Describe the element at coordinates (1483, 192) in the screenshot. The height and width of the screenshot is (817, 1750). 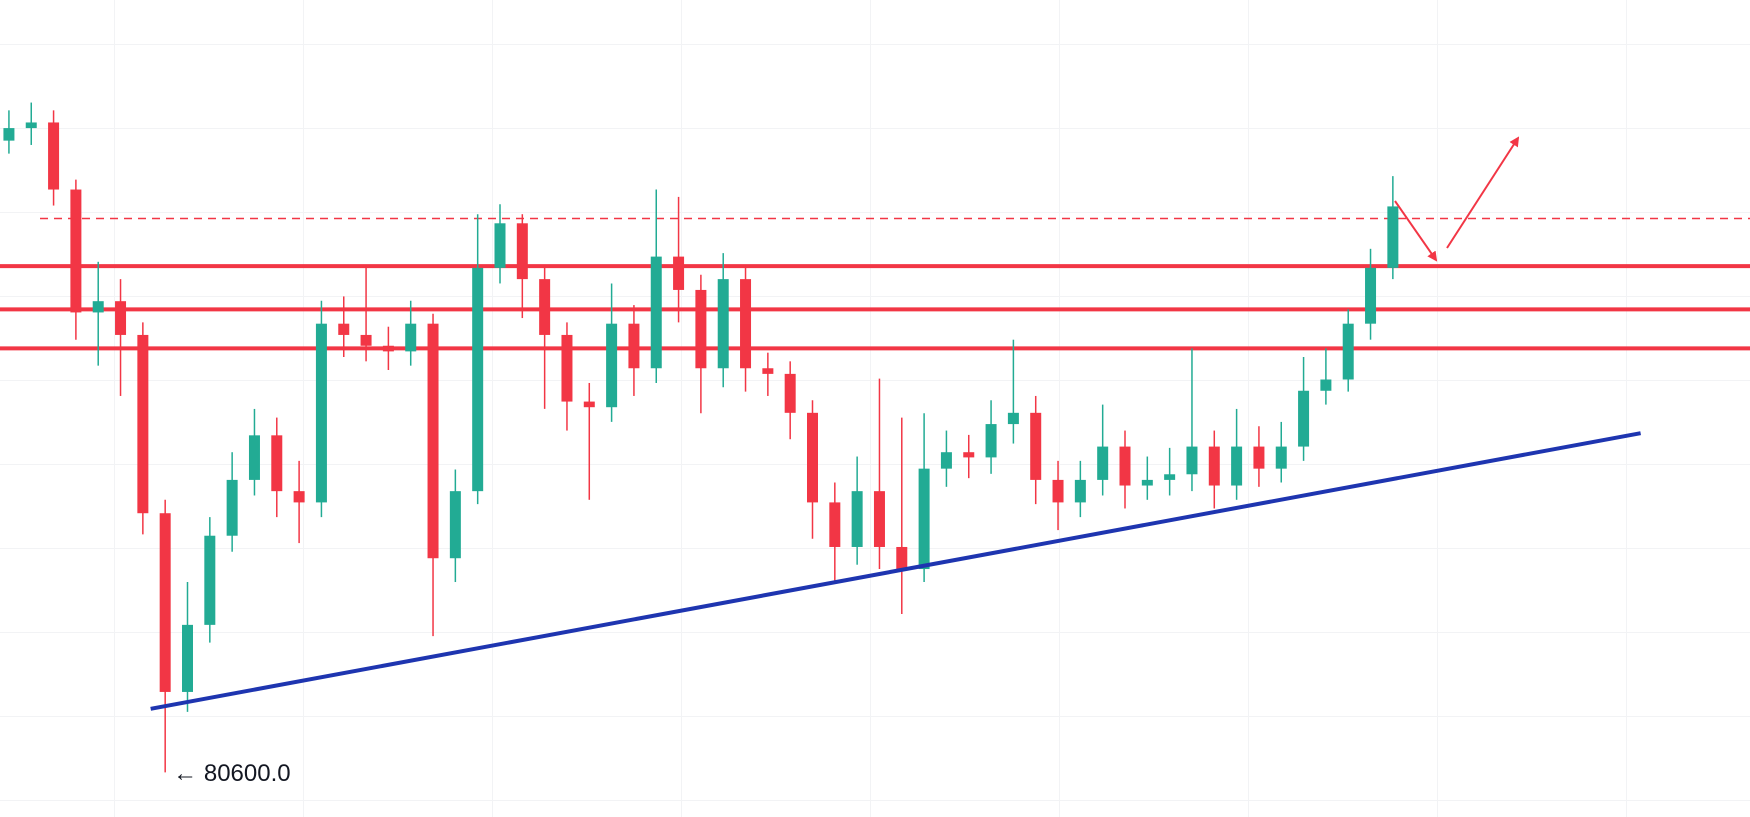
I see `projection-arrow-up` at that location.